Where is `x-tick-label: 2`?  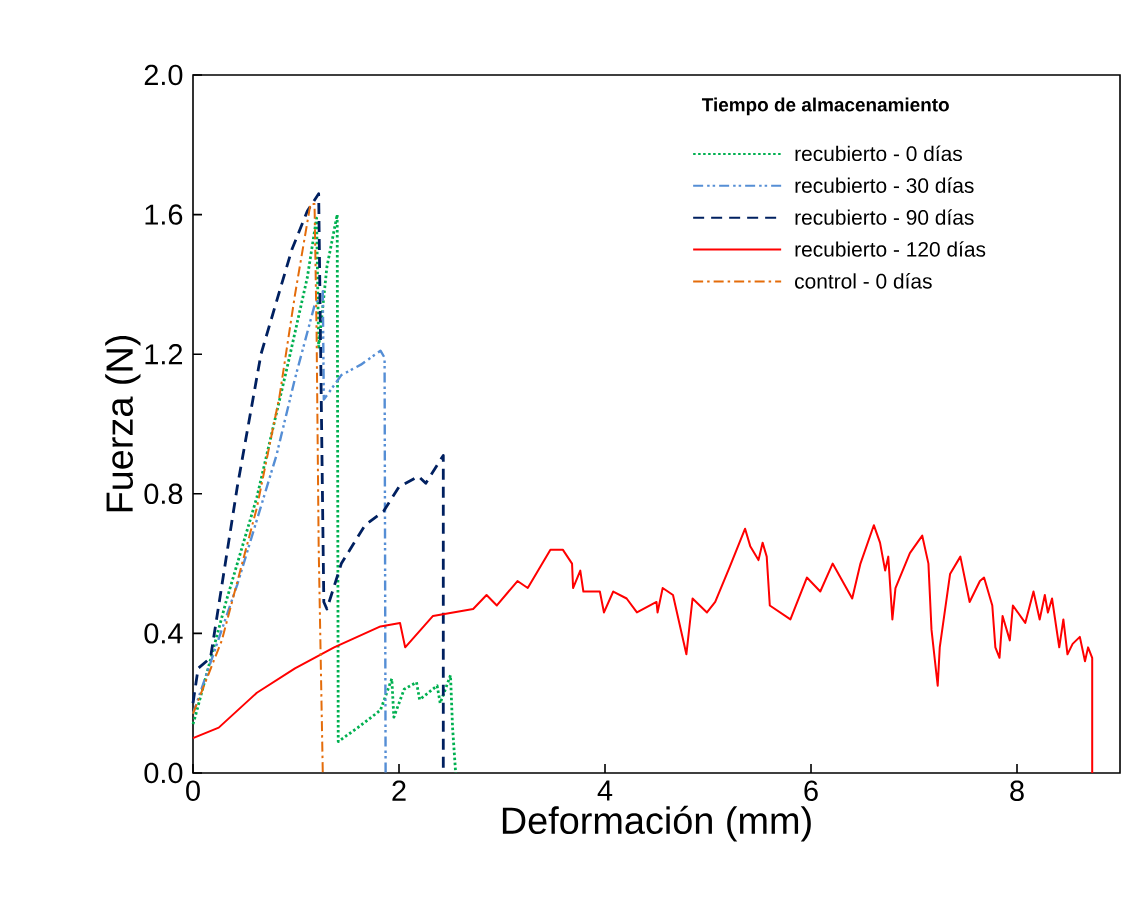
x-tick-label: 2 is located at coordinates (399, 790).